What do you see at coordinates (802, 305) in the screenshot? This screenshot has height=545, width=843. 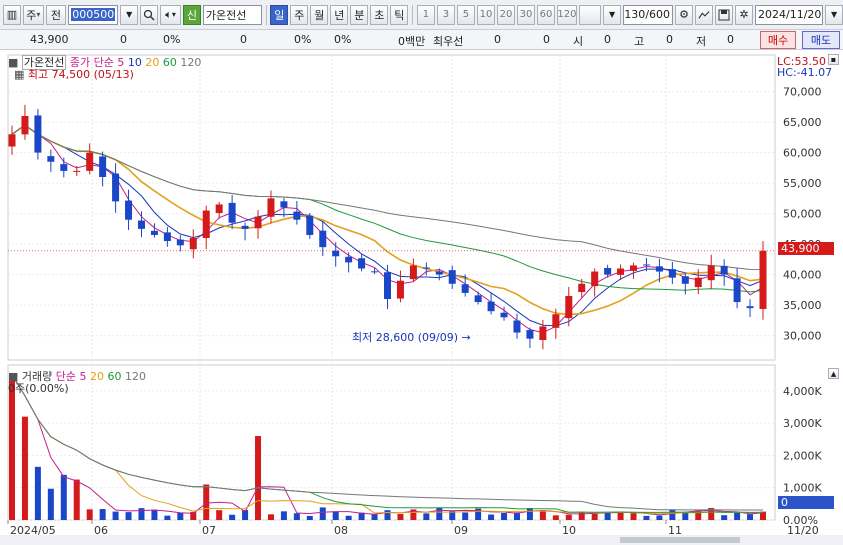 I see `price-tick-label: 35,000` at bounding box center [802, 305].